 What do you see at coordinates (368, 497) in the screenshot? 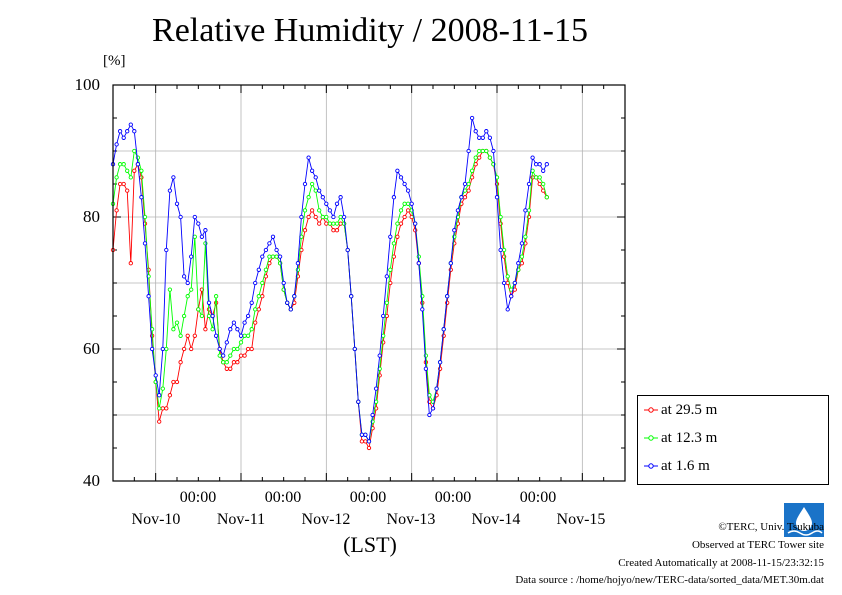
I see `x-tick-time: 00:00` at bounding box center [368, 497].